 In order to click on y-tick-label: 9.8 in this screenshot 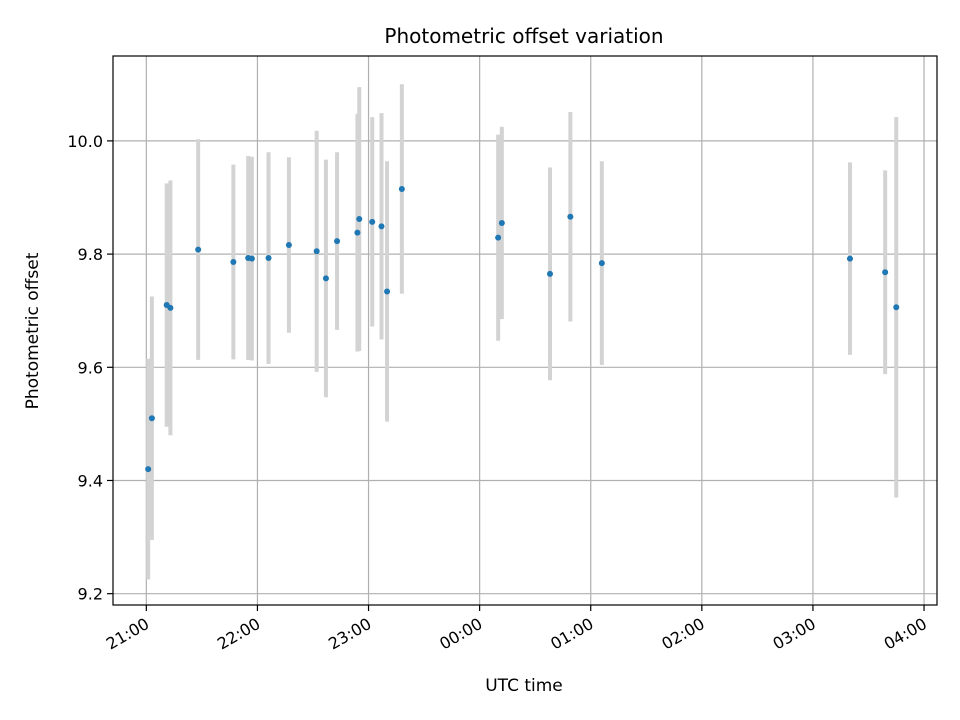, I will do `click(90, 254)`.